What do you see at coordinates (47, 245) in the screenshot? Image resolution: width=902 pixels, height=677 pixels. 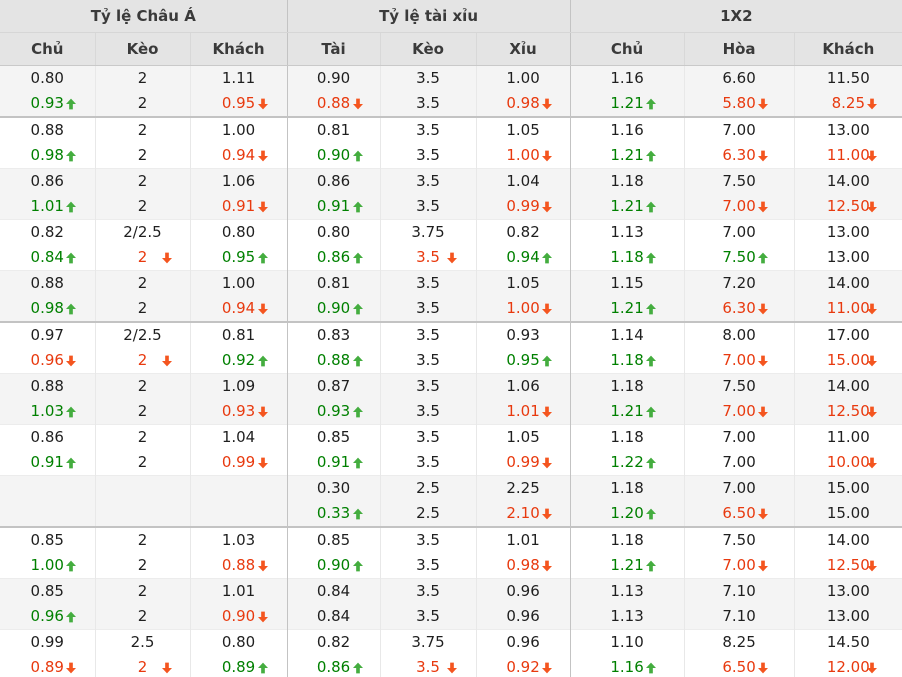 I see `odds-cell: 0.82 0.84` at bounding box center [47, 245].